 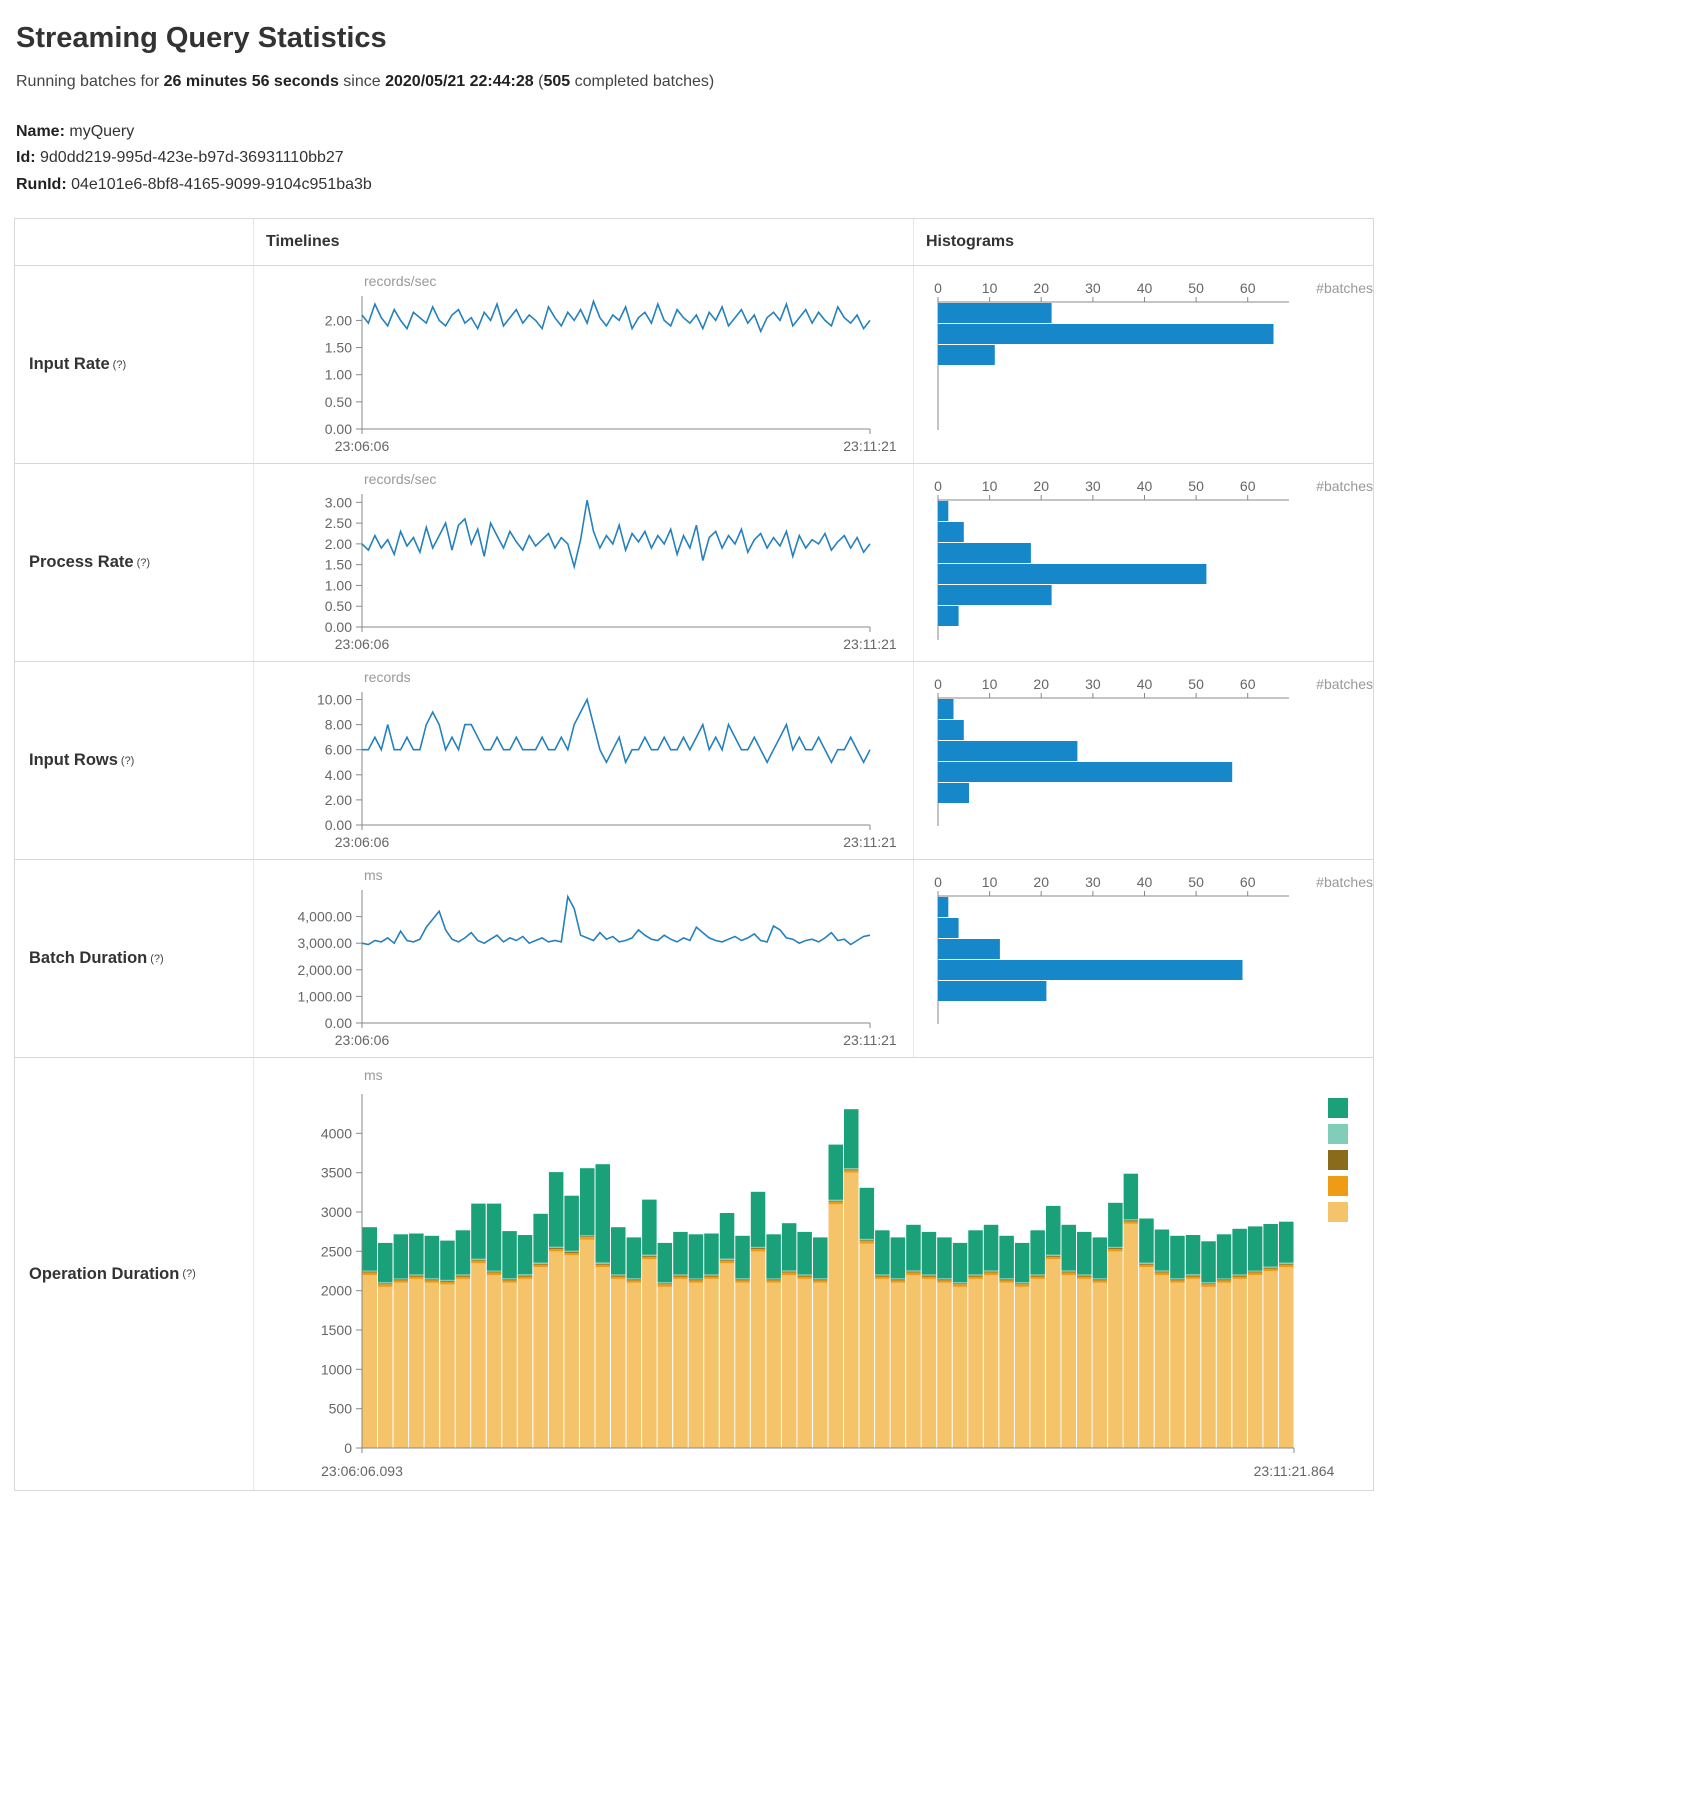 What do you see at coordinates (459, 81) in the screenshot?
I see `start-time: 2020/05/21 22:44:28` at bounding box center [459, 81].